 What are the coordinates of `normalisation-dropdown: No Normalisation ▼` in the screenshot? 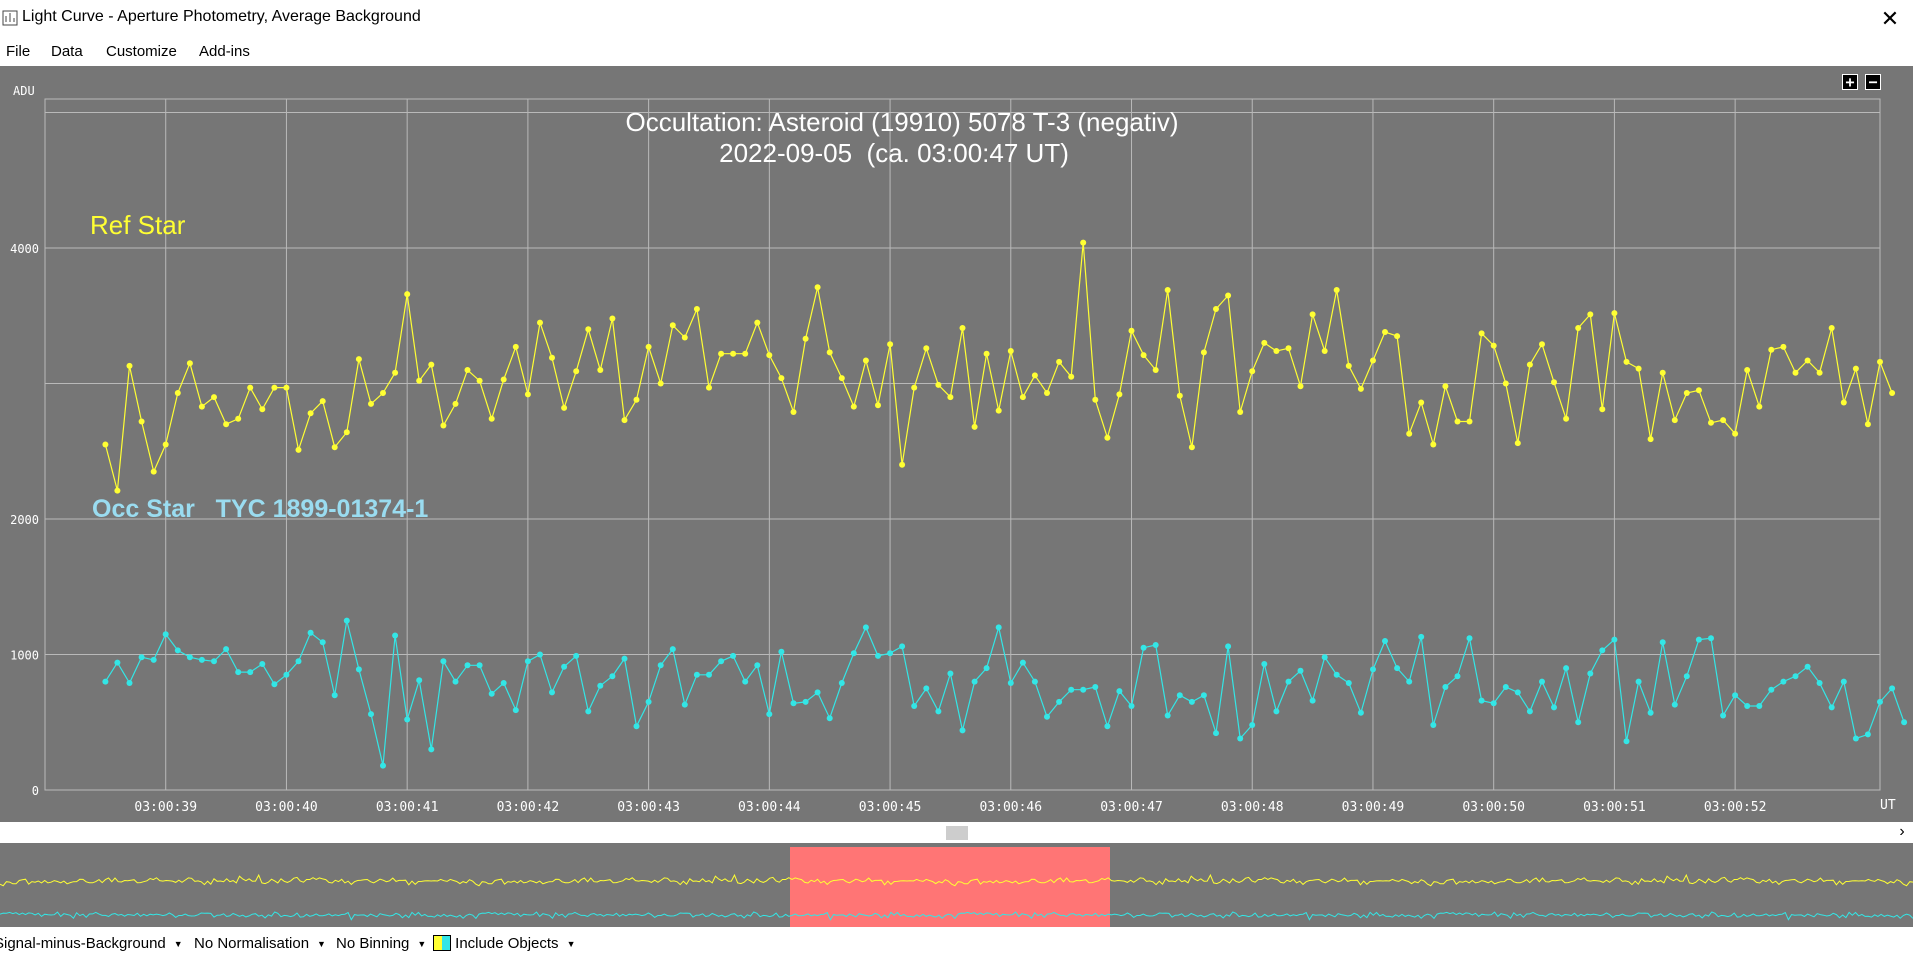 It's located at (260, 943).